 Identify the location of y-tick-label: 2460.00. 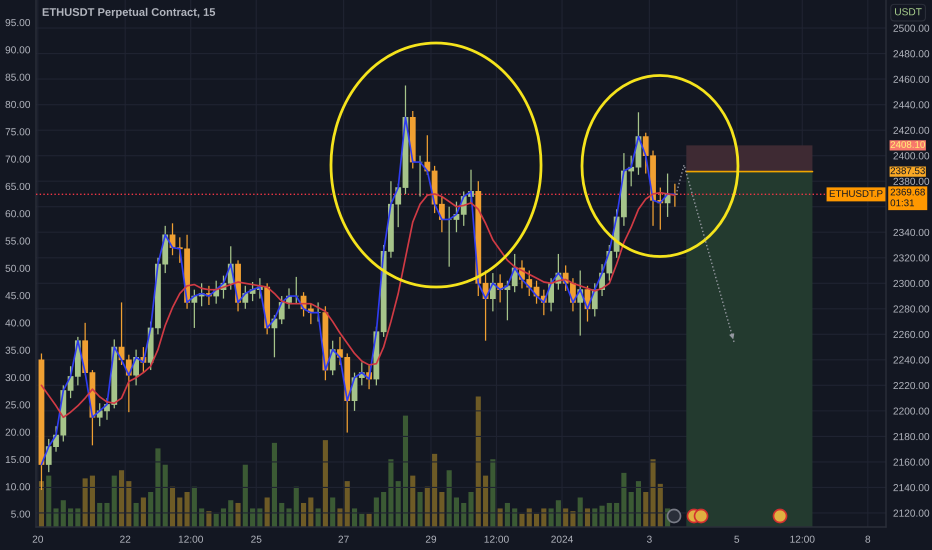
(911, 79).